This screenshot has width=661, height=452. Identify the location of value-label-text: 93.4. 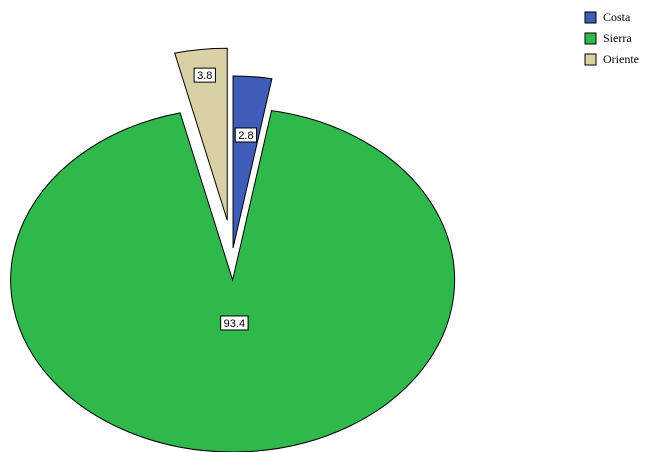
(234, 324).